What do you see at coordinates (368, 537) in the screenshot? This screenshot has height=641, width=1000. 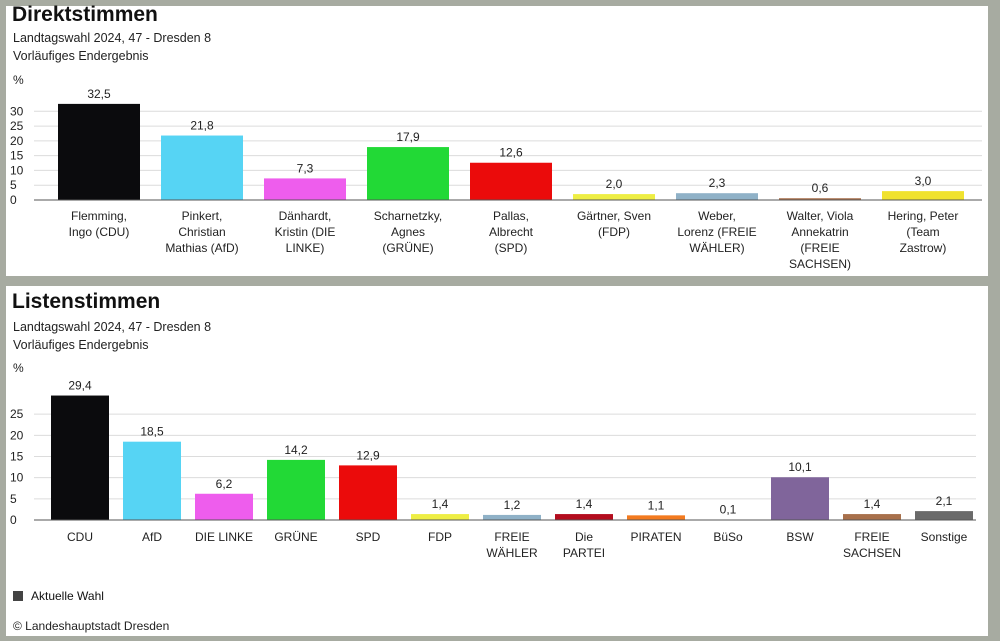 I see `category-label: SPD` at bounding box center [368, 537].